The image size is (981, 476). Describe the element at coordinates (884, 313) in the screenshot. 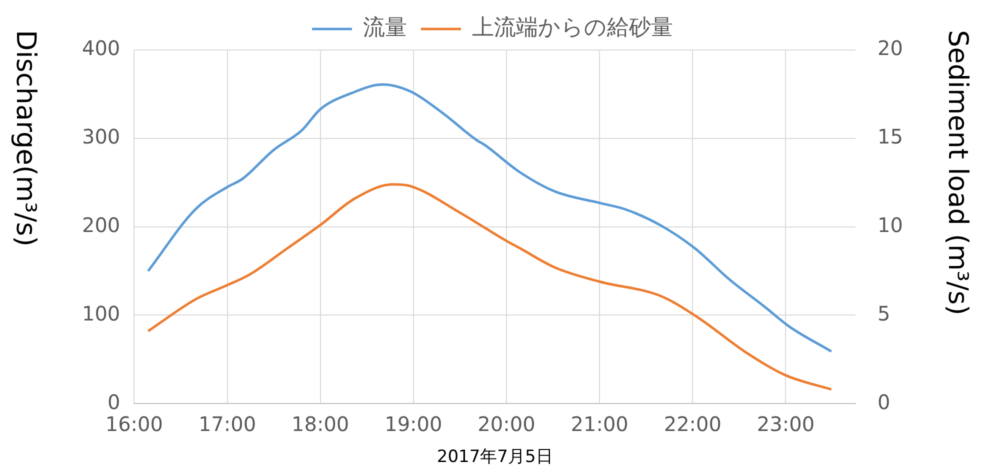

I see `y2-tick-label: 5` at that location.